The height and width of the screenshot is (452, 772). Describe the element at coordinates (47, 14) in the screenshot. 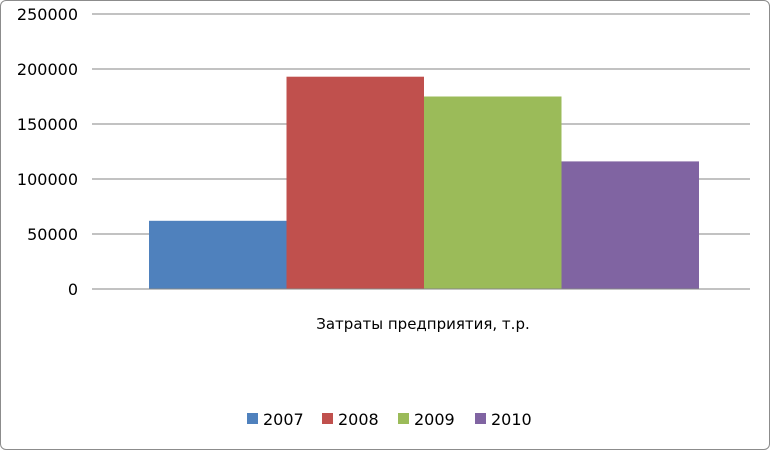

I see `y-tick-label: 250000` at that location.